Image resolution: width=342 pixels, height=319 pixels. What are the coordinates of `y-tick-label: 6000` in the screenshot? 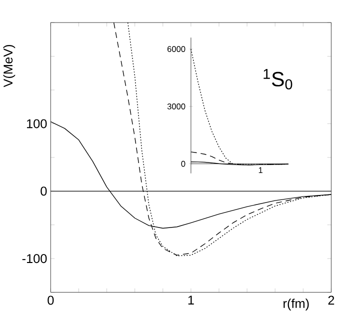 It's located at (176, 49).